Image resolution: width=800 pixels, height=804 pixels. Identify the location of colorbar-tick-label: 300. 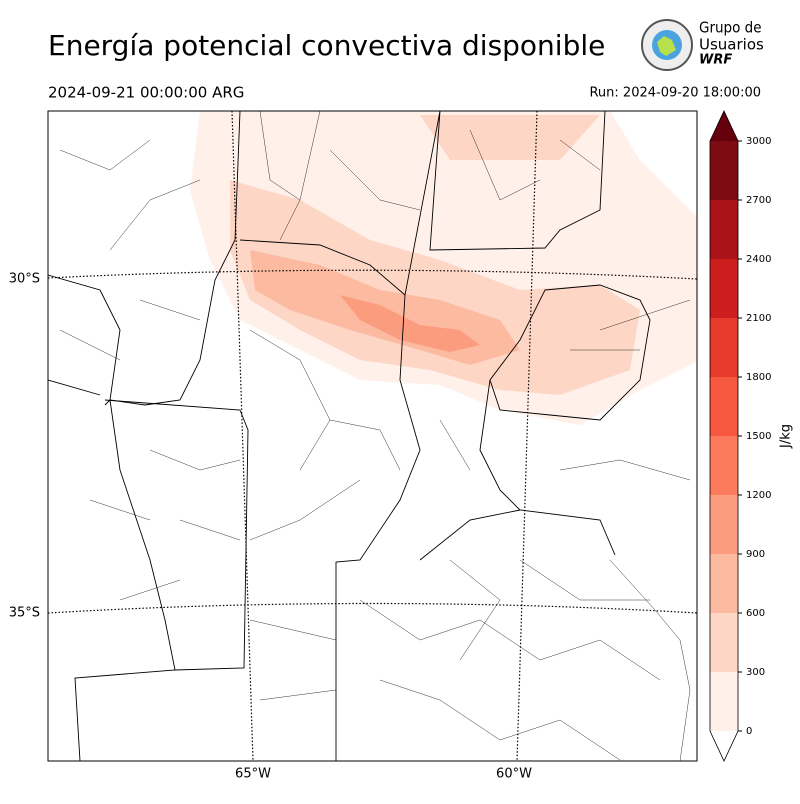
(755, 672).